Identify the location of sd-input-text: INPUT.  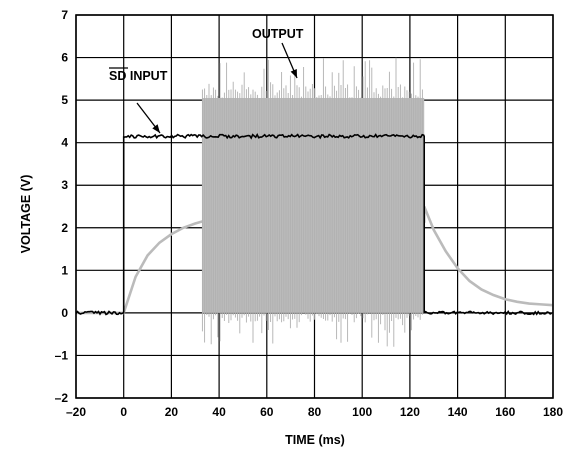
(146, 76).